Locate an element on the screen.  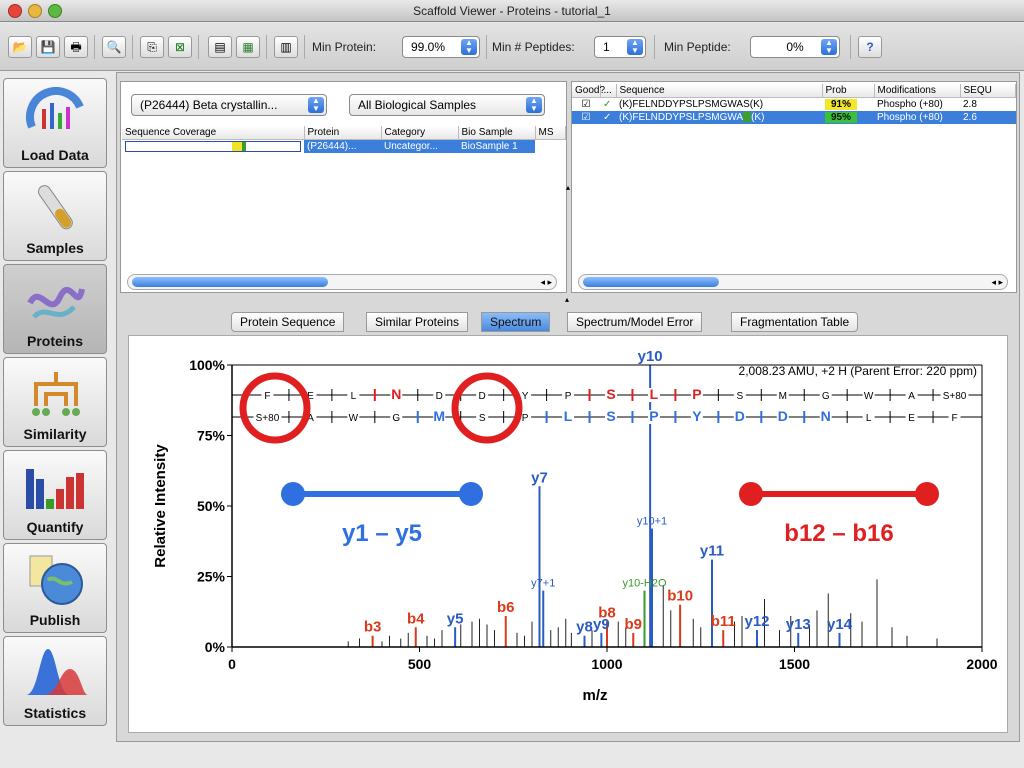
peak-label: y14 is located at coordinates (840, 624).